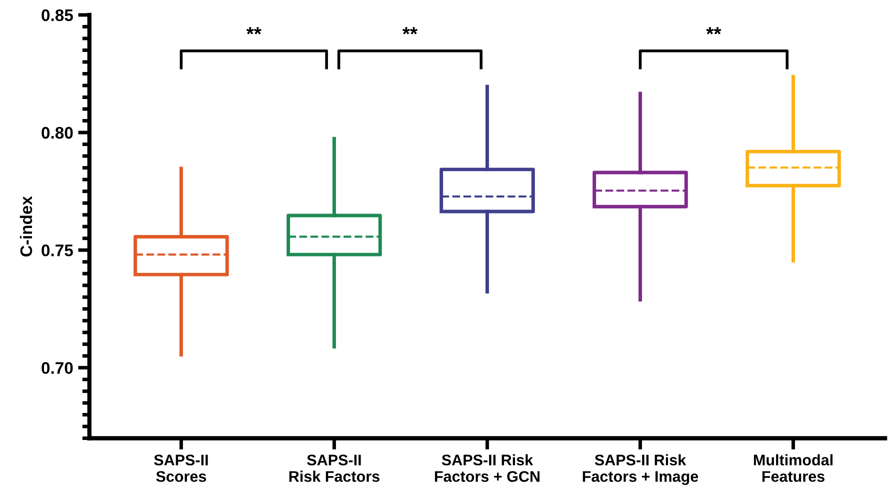  What do you see at coordinates (793, 468) in the screenshot?
I see `x-tick-label: Multimodal Features` at bounding box center [793, 468].